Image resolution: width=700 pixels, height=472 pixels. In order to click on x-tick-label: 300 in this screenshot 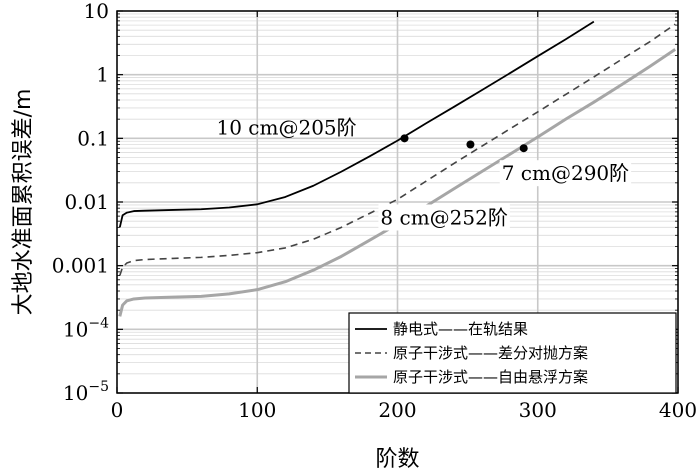, I will do `click(538, 410)`.